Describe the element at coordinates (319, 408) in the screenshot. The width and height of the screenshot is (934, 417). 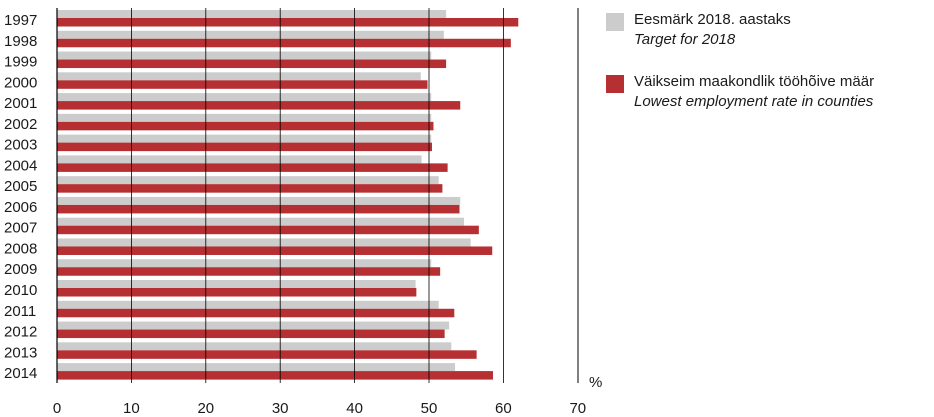
I see `x-tick-labels: 0 10 20 30 40 50 60 70` at that location.